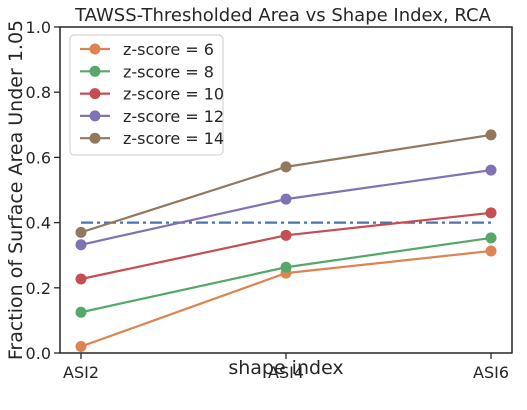  I want to click on y-tick-label: 0.2, so click(38, 288).